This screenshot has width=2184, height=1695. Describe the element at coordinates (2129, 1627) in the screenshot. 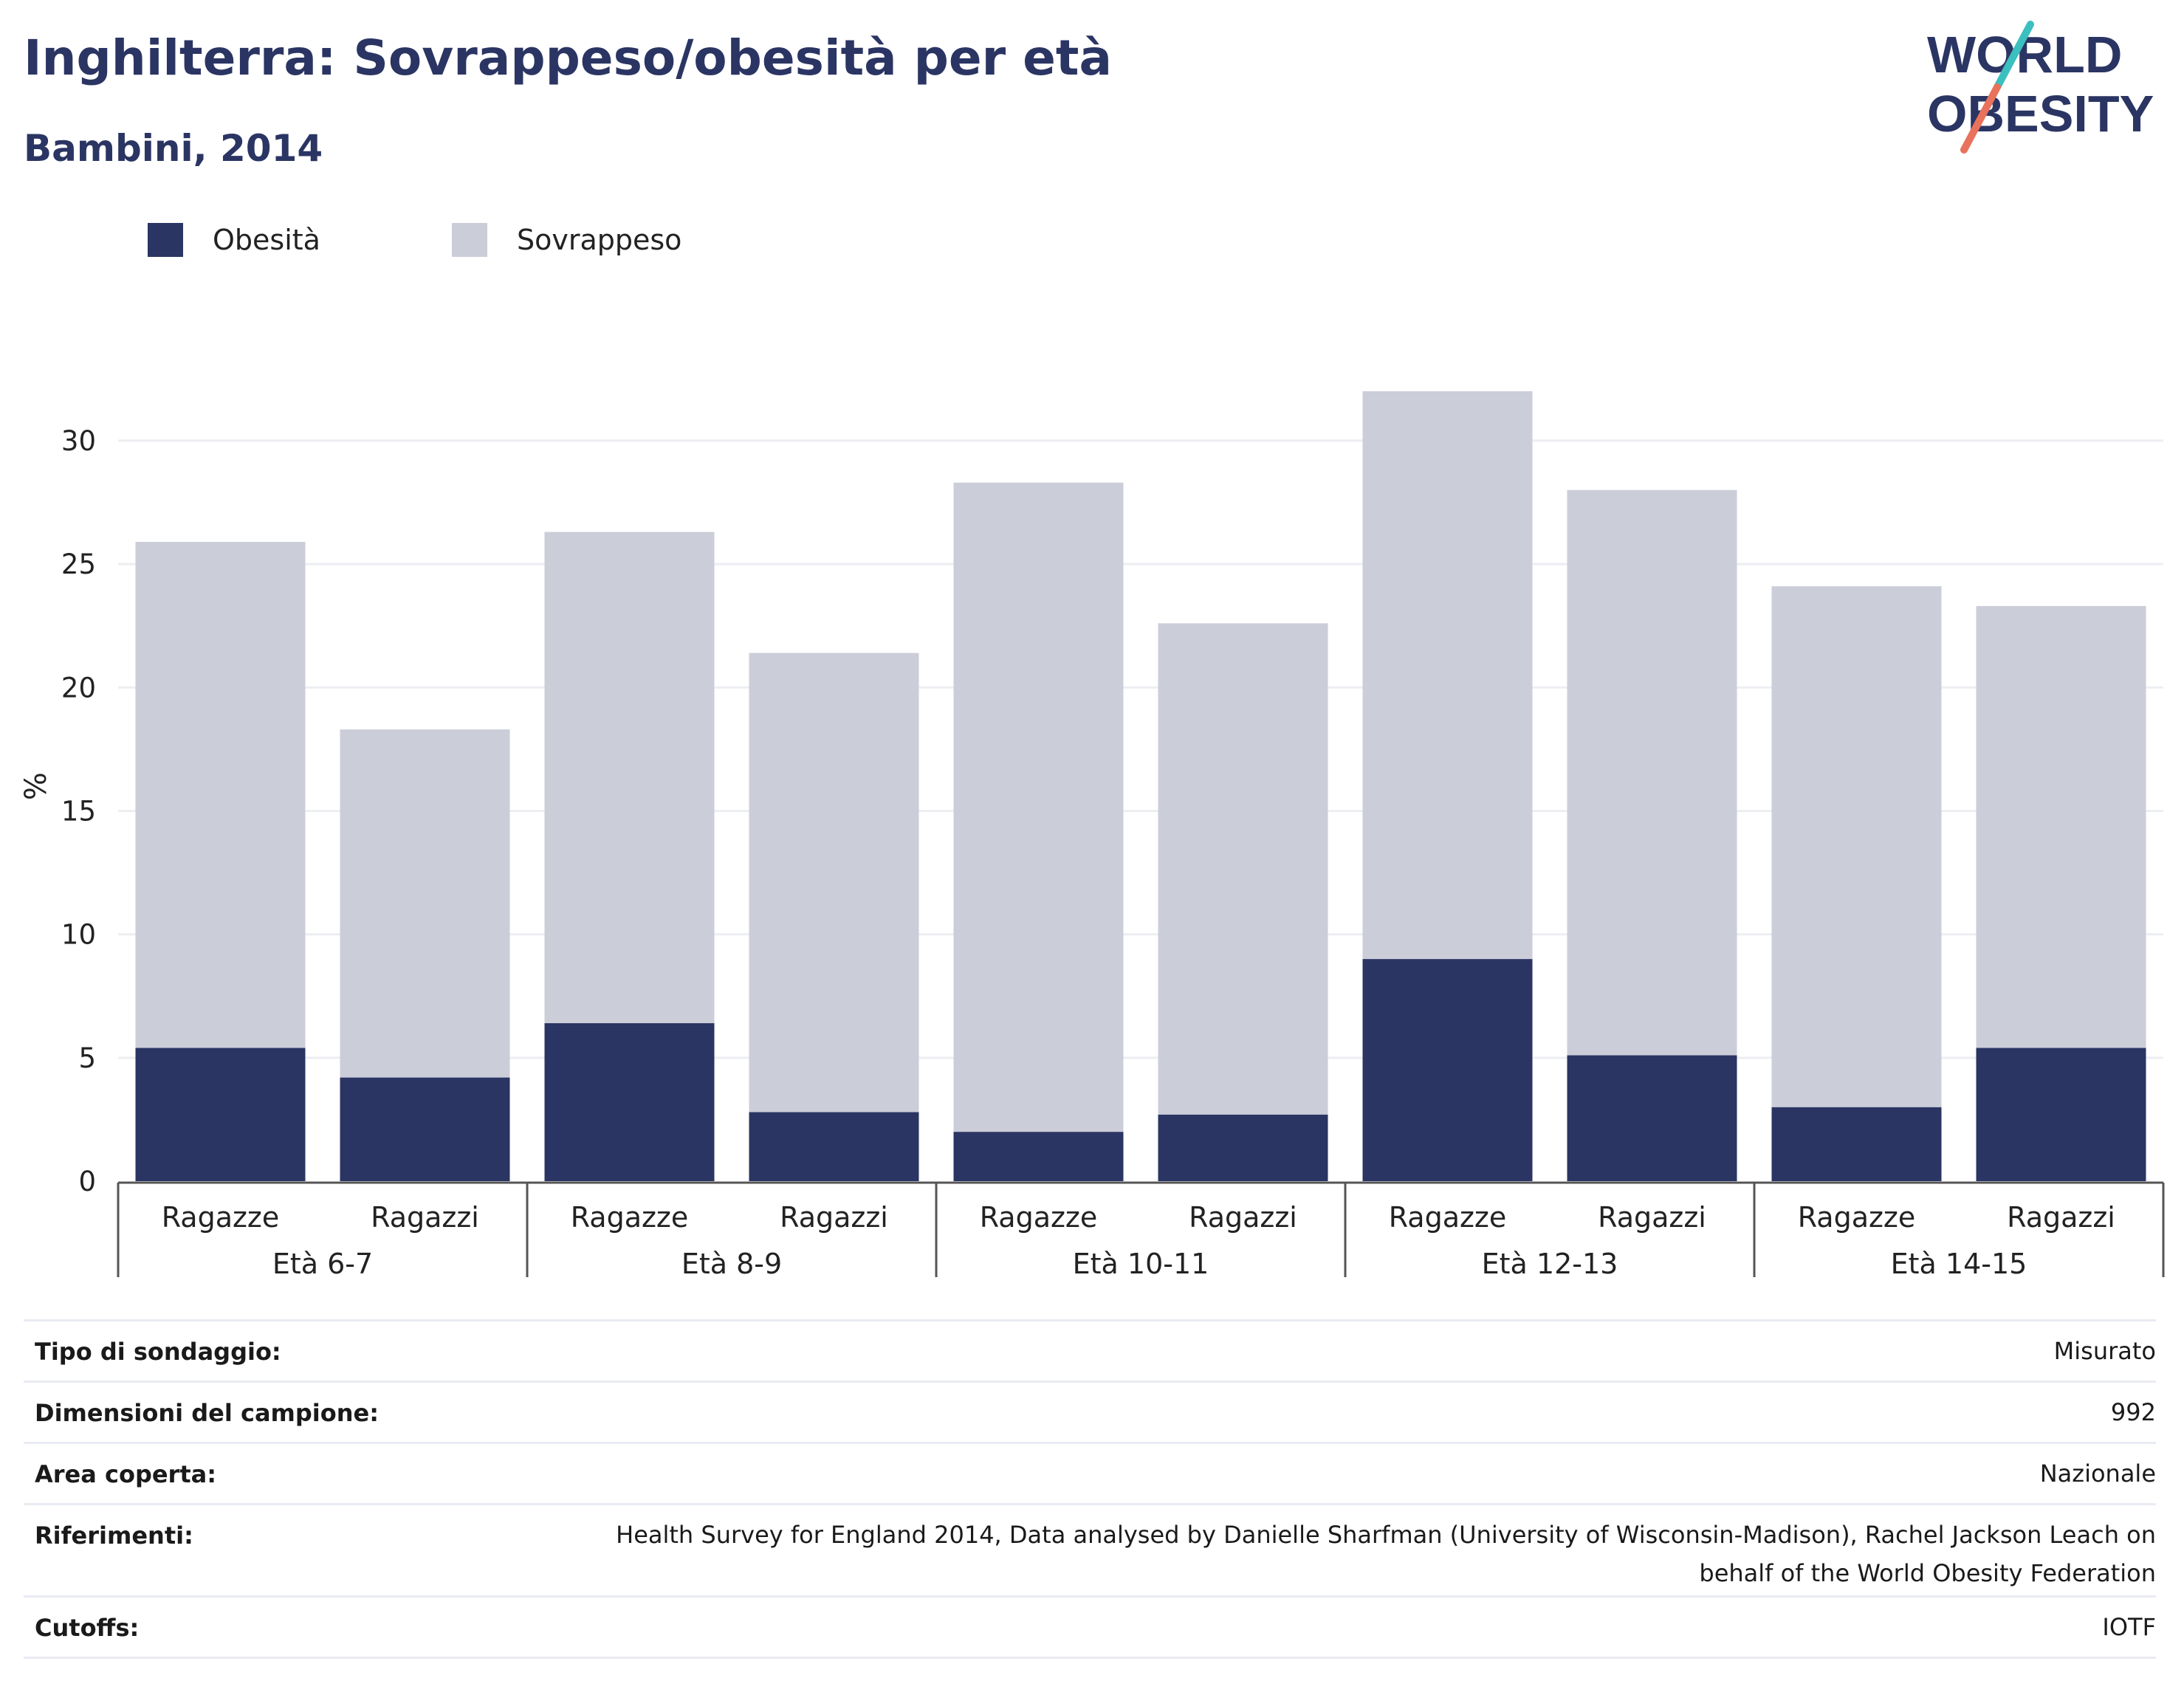

I see `footer-value: IOTF` at that location.